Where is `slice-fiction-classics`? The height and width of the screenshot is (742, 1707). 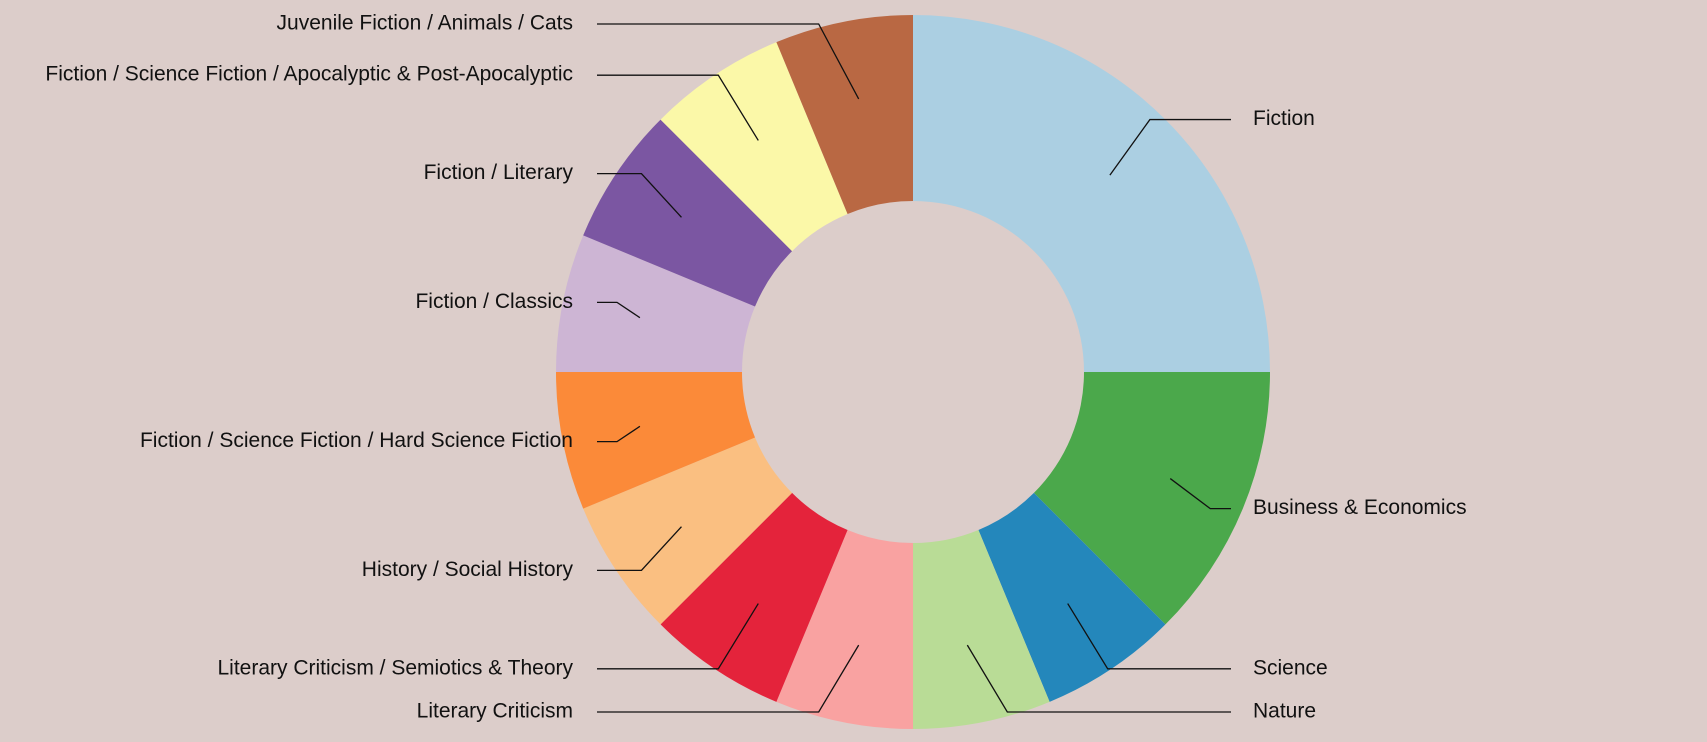 slice-fiction-classics is located at coordinates (656, 303).